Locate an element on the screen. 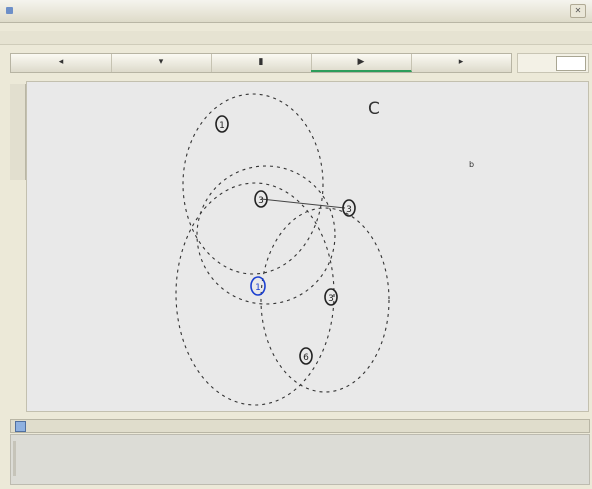 This screenshot has width=592, height=489. region-bottom is located at coordinates (255, 294).